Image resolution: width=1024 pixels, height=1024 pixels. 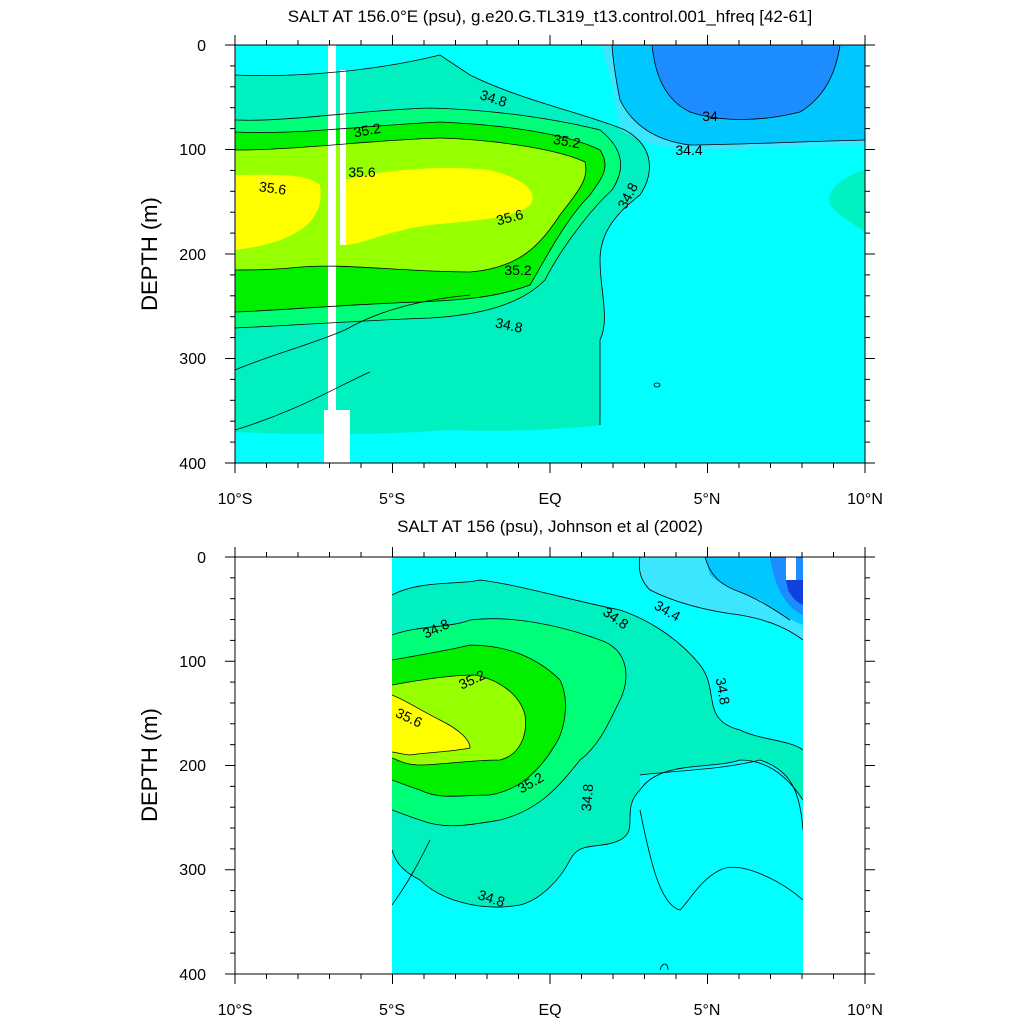 What do you see at coordinates (192, 870) in the screenshot?
I see `bottom-y-tick-300: 300` at bounding box center [192, 870].